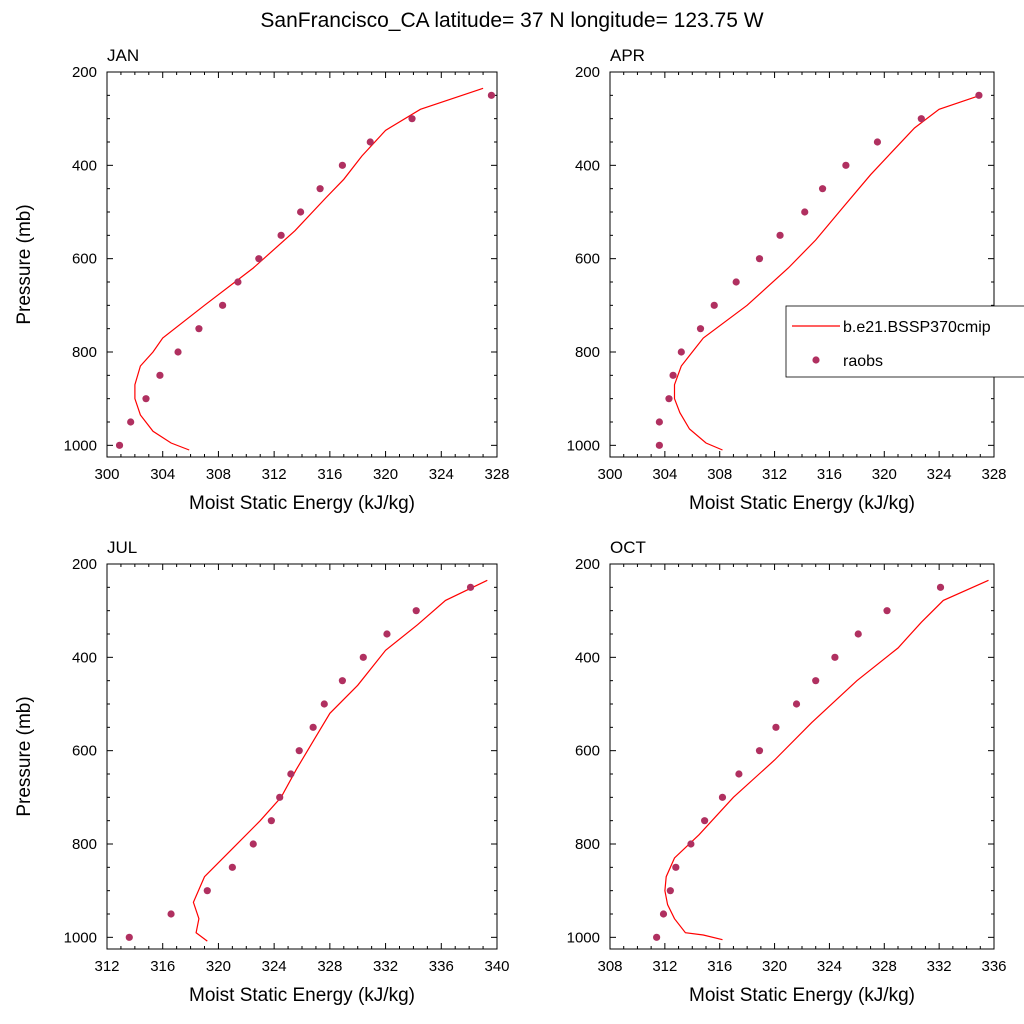 The image size is (1024, 1024). I want to click on panel-title: APR, so click(627, 55).